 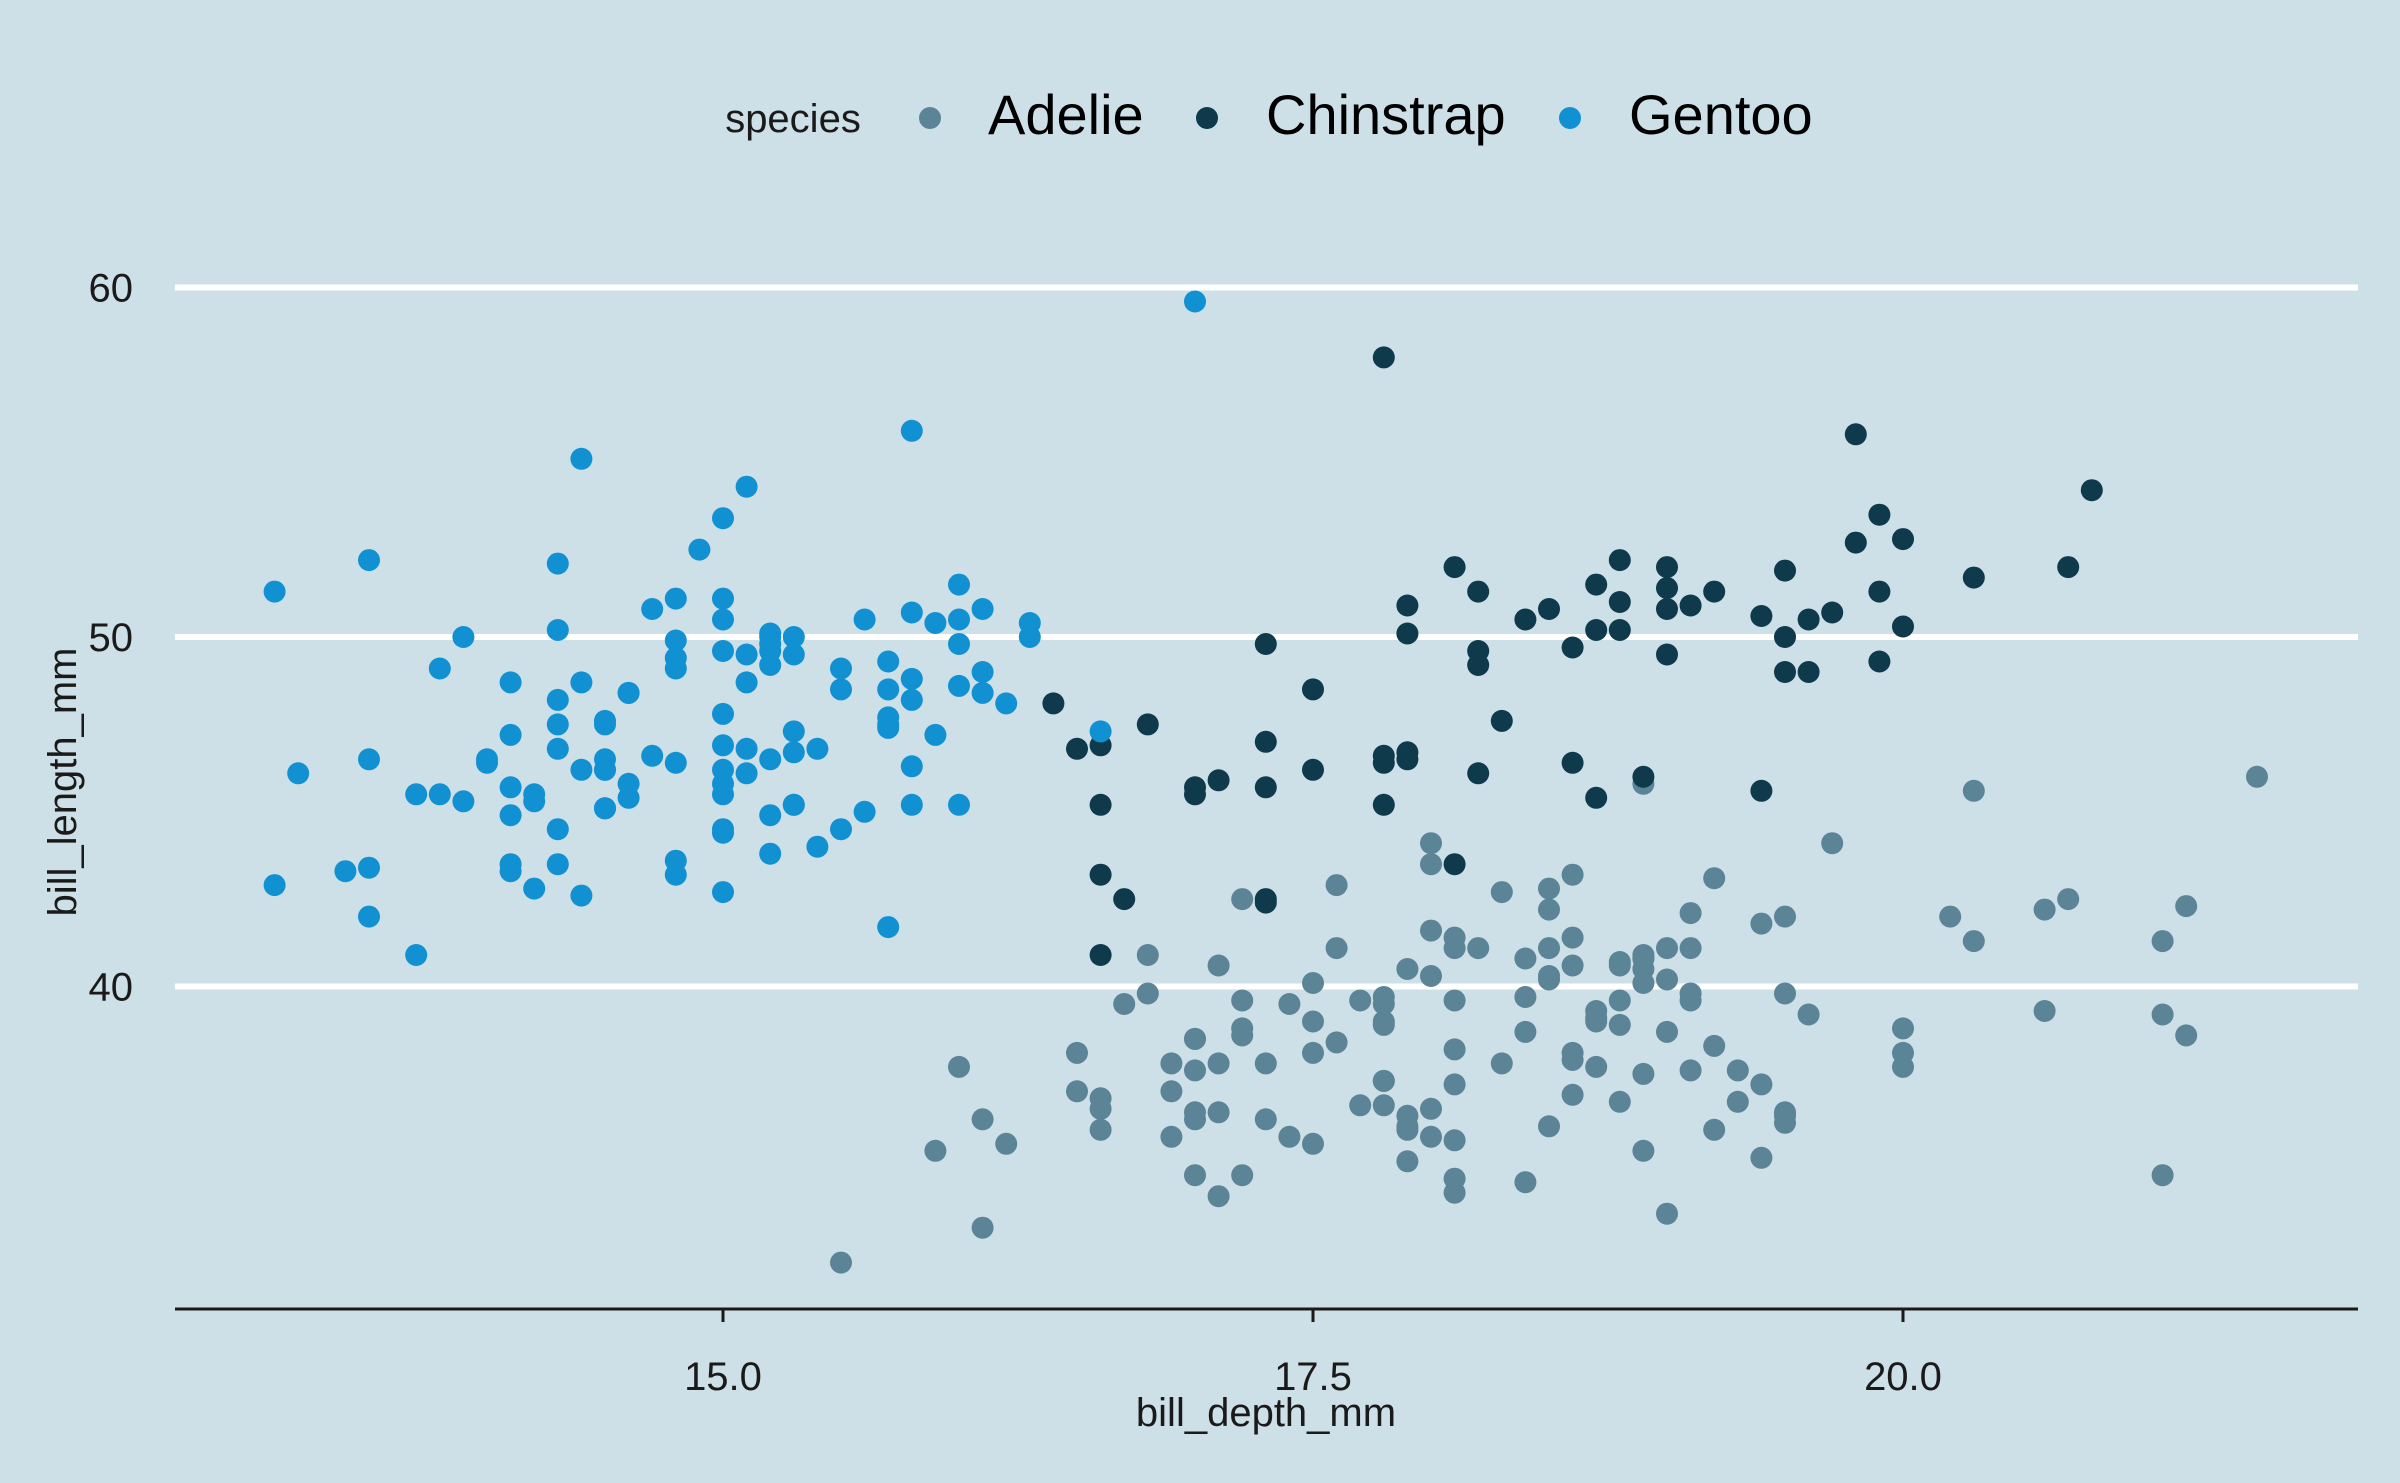 What do you see at coordinates (111, 289) in the screenshot?
I see `y-tick-label: 60` at bounding box center [111, 289].